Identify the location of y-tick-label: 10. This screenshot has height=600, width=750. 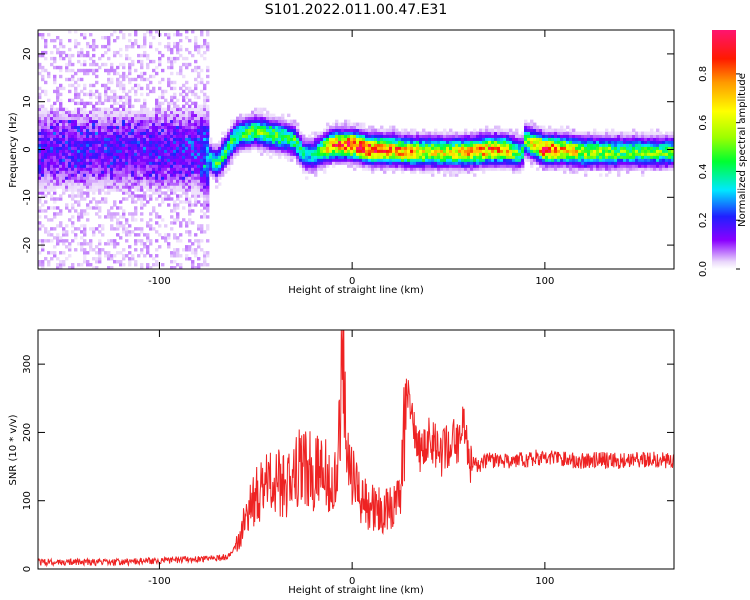
(27, 101).